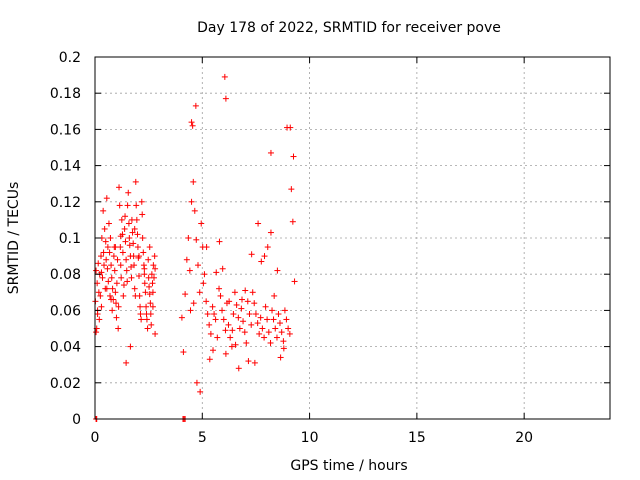 This screenshot has width=640, height=480. What do you see at coordinates (65, 130) in the screenshot?
I see `y-tick-label: 0.16` at bounding box center [65, 130].